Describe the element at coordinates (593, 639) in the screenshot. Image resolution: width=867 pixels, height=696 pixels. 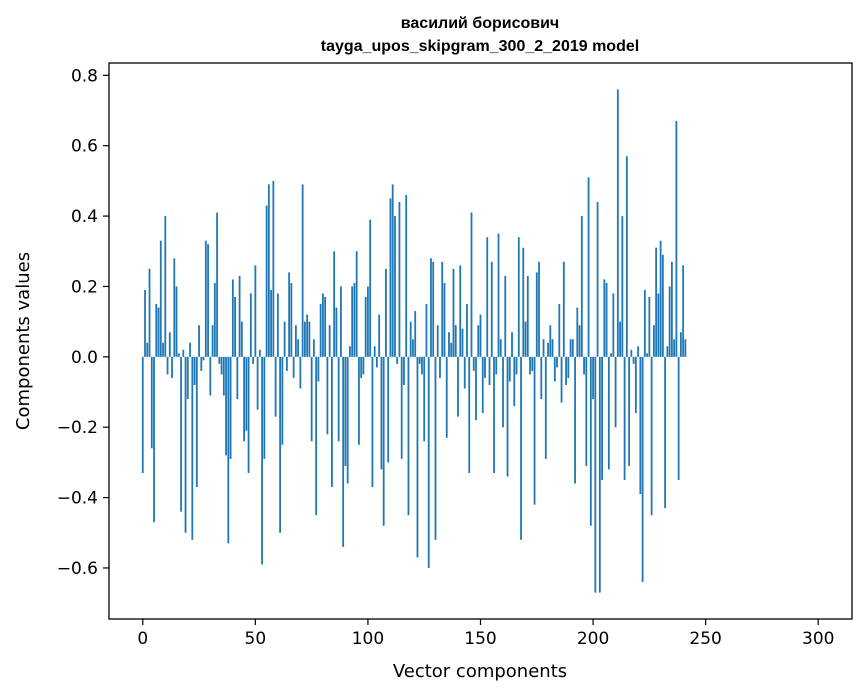
I see `x-tick-label: 200` at that location.